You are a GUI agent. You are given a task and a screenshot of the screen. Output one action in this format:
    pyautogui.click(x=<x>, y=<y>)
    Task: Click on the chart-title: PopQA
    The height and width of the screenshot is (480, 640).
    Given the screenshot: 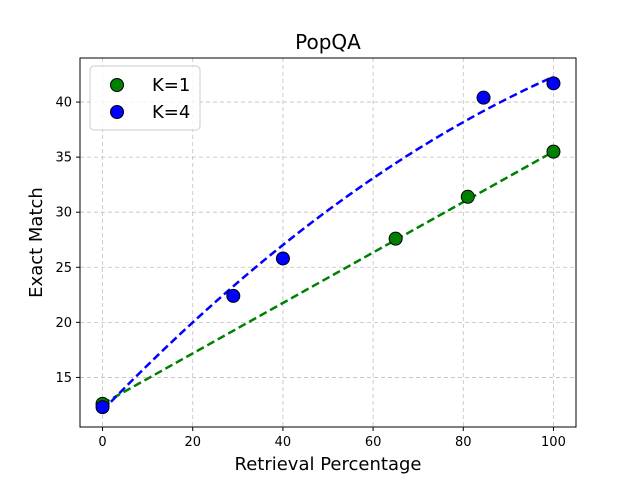 What is the action you would take?
    pyautogui.click(x=328, y=42)
    